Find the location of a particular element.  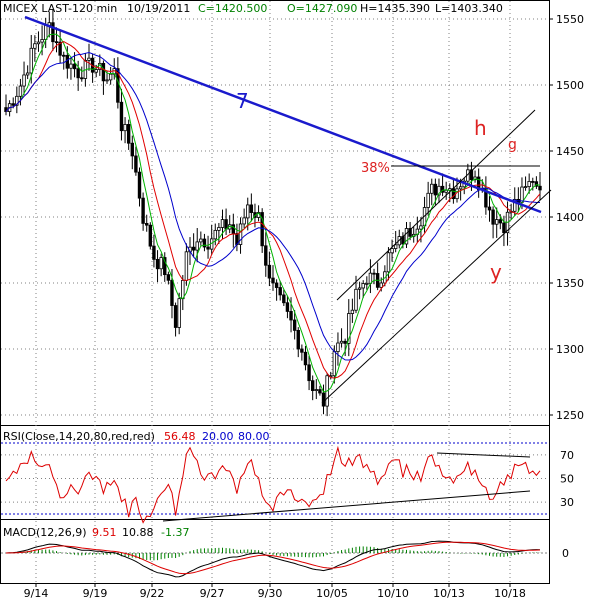

x-tick-label: 9/14 is located at coordinates (36, 593).